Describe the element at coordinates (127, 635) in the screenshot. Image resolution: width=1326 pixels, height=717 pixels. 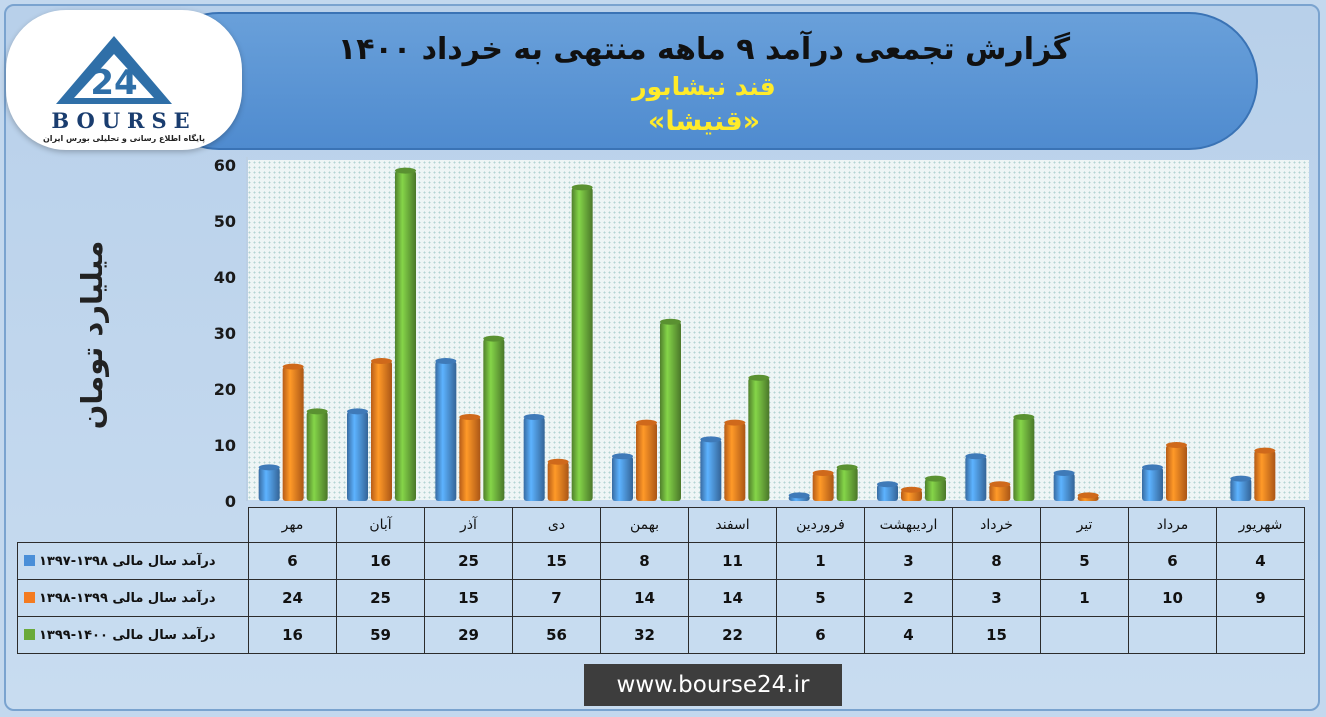
I see `legend-label: درآمد سال مالی ۱۴۰۰-۱۳۹۹` at that location.